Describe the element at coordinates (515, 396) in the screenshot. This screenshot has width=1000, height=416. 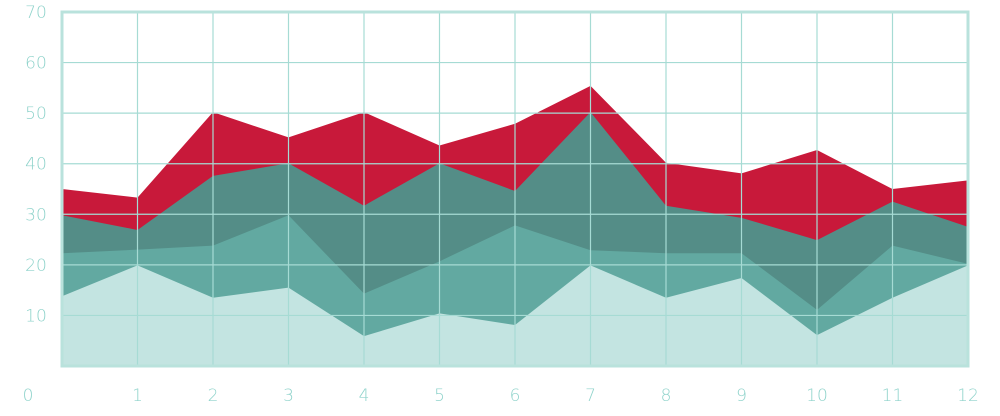
I see `x-tick-label: 6` at that location.